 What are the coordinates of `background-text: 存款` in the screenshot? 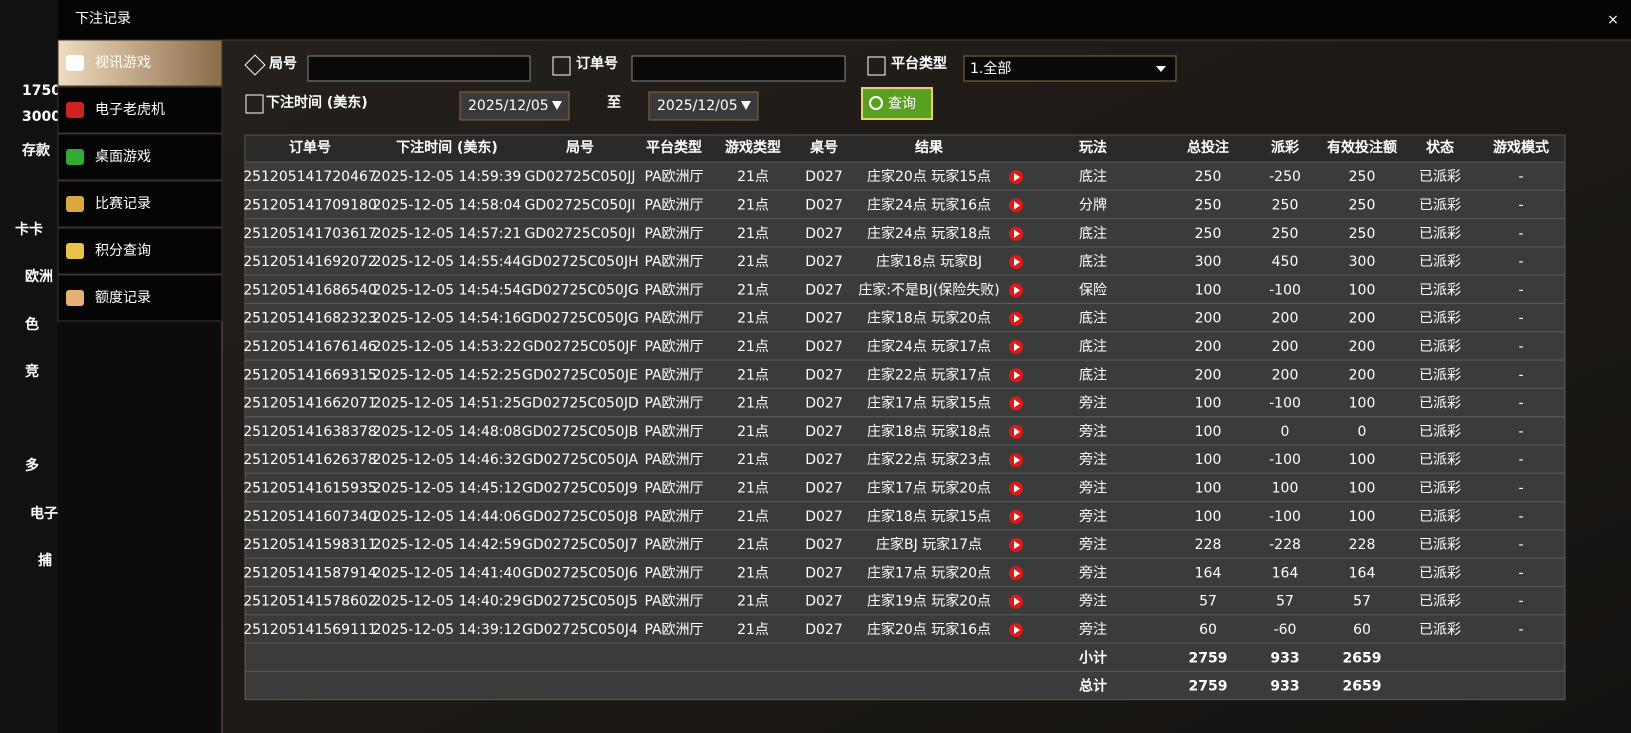 It's located at (36, 150).